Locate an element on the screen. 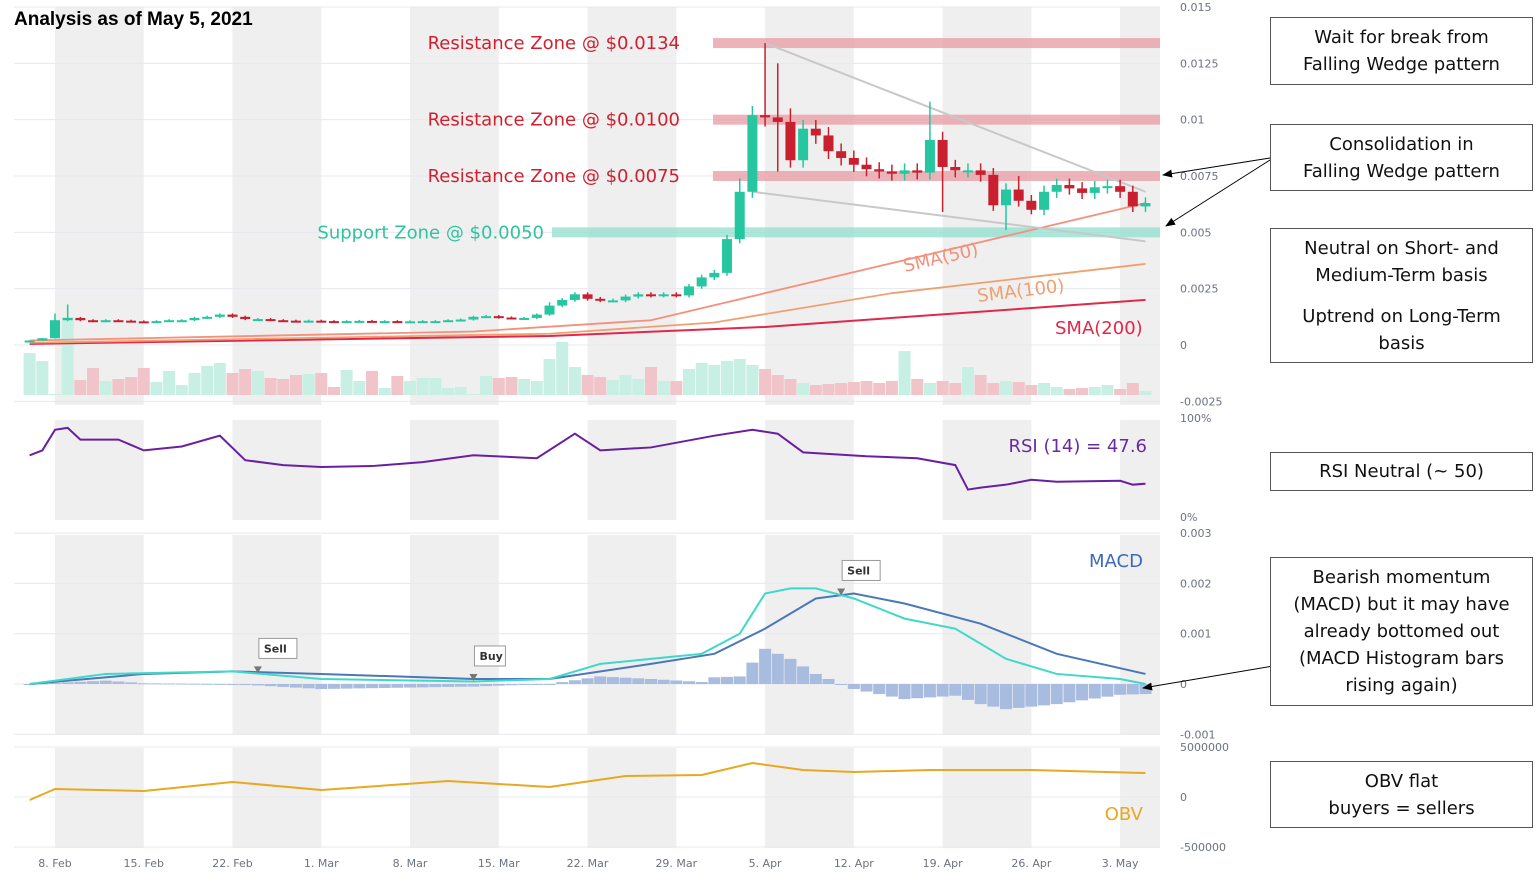 The image size is (1536, 873). annotation-text: Wait for break from is located at coordinates (1401, 37).